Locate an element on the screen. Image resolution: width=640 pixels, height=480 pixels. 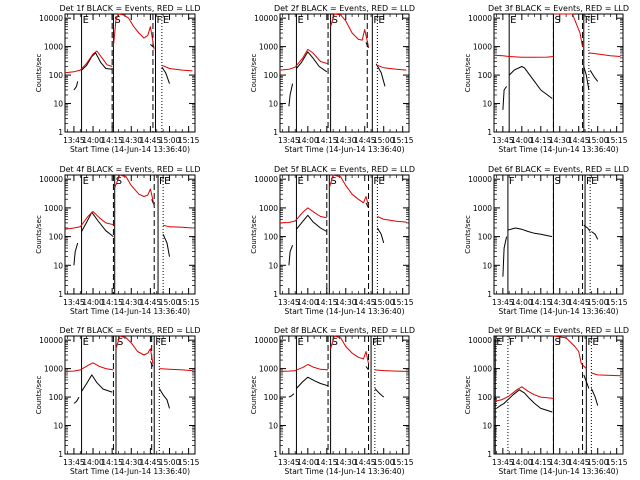
panel-title: Det 6f BLACK = Events, RED = LLD is located at coordinates (558, 169).